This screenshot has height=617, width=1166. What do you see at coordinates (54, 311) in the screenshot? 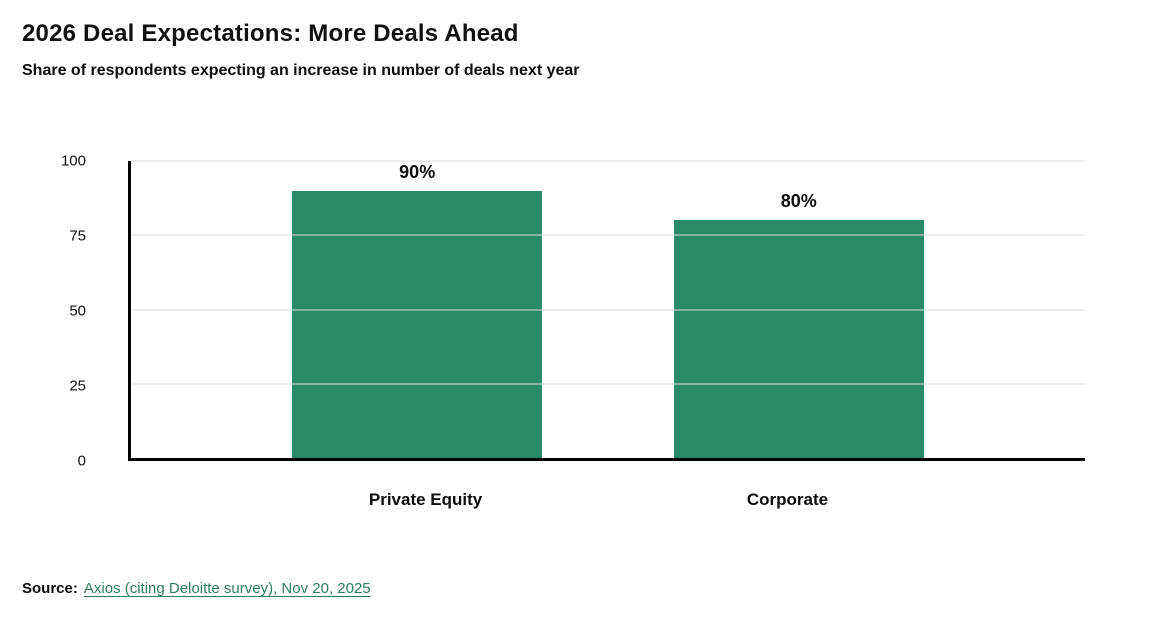
I see `y-axis: 0 25 50 75 100` at bounding box center [54, 311].